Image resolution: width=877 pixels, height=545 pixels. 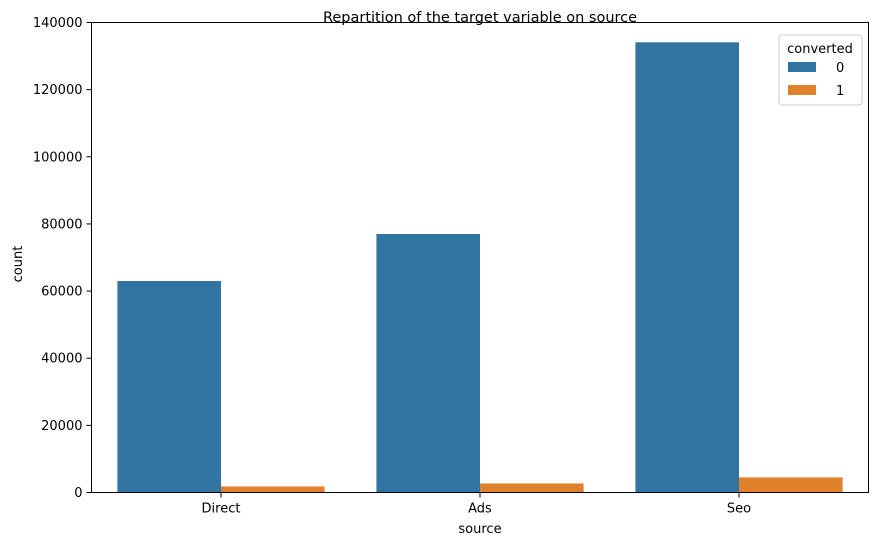 What do you see at coordinates (820, 70) in the screenshot?
I see `legend: converted 0 1` at bounding box center [820, 70].